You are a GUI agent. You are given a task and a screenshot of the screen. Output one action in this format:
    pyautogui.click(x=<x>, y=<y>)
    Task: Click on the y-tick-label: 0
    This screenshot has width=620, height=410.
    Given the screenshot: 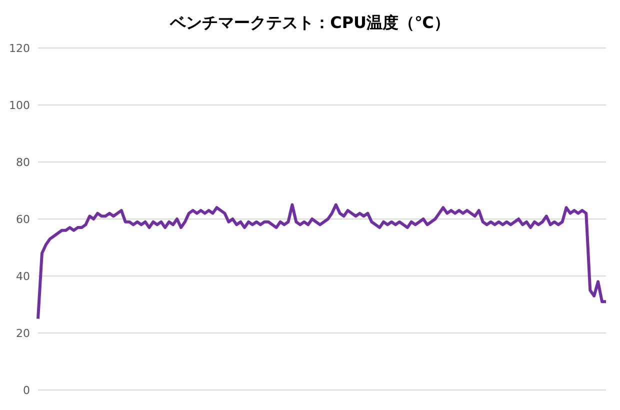 What is the action you would take?
    pyautogui.click(x=26, y=390)
    